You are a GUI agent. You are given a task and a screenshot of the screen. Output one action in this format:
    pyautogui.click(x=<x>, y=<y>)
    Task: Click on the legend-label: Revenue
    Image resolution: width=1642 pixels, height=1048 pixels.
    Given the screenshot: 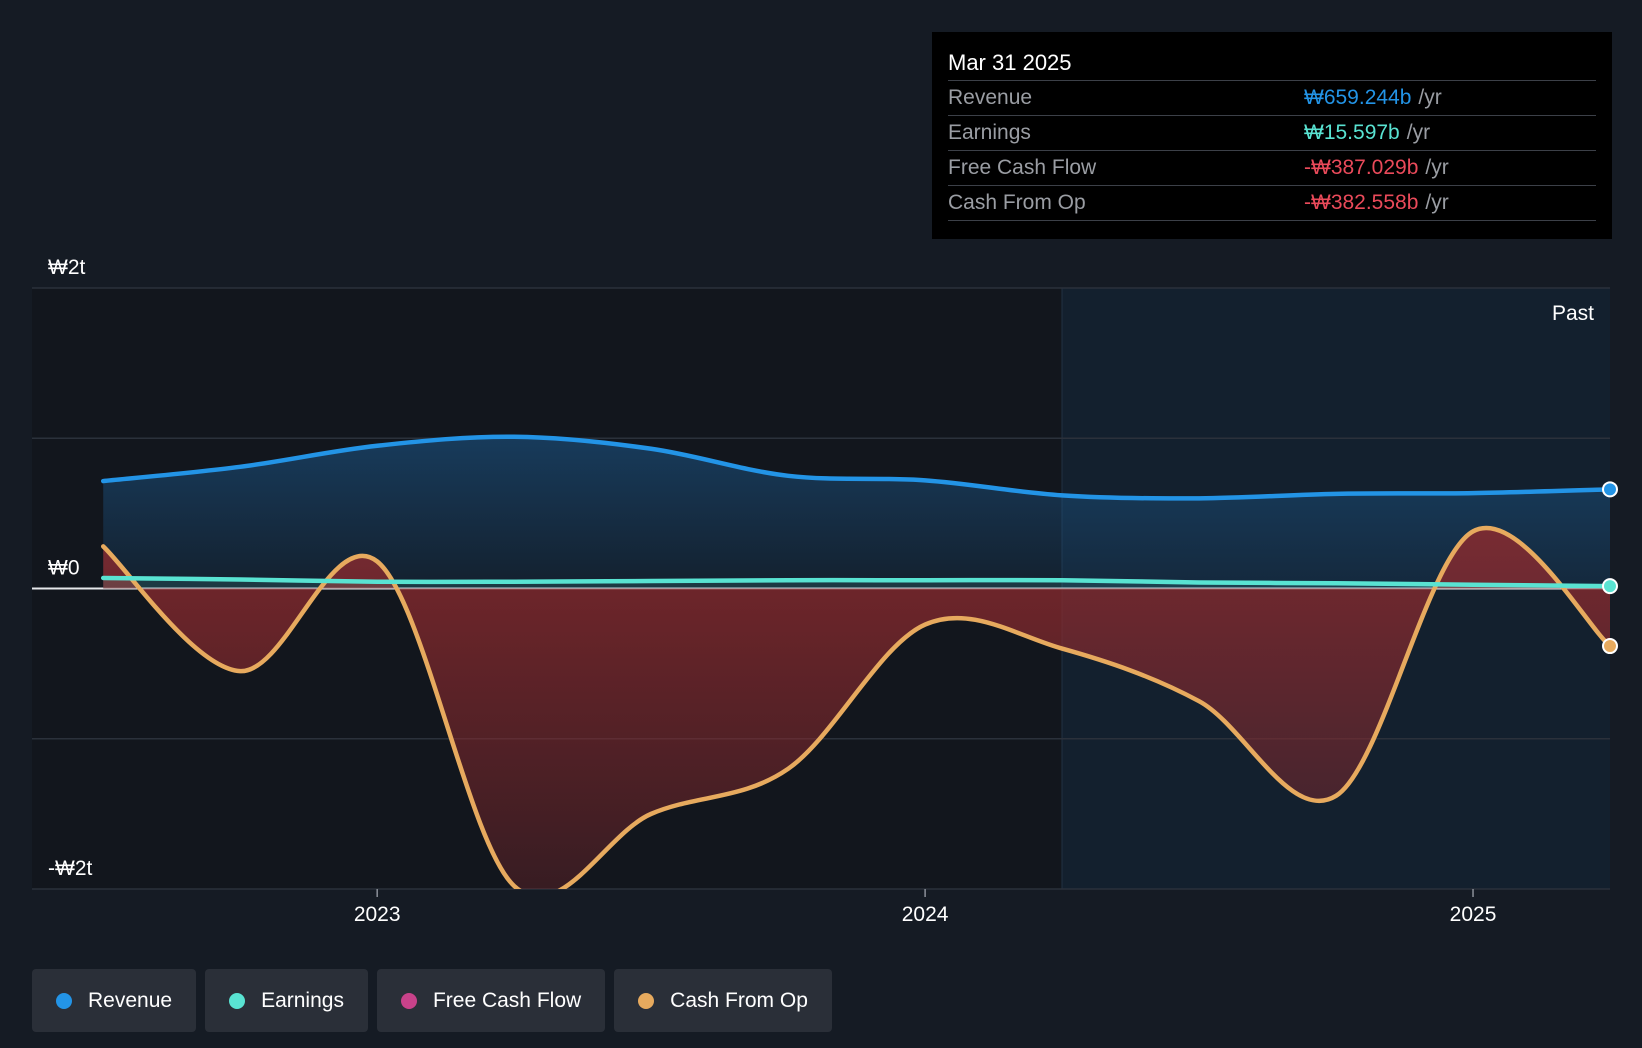 What is the action you would take?
    pyautogui.click(x=130, y=1000)
    